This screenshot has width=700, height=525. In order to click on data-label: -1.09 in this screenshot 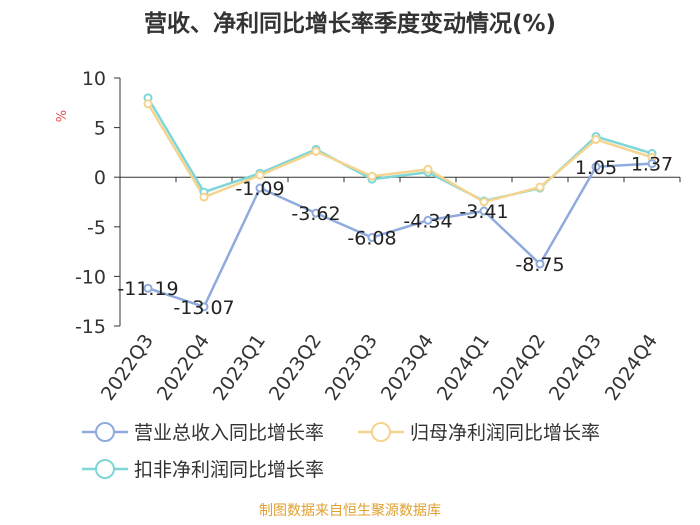, I will do `click(259, 189)`.